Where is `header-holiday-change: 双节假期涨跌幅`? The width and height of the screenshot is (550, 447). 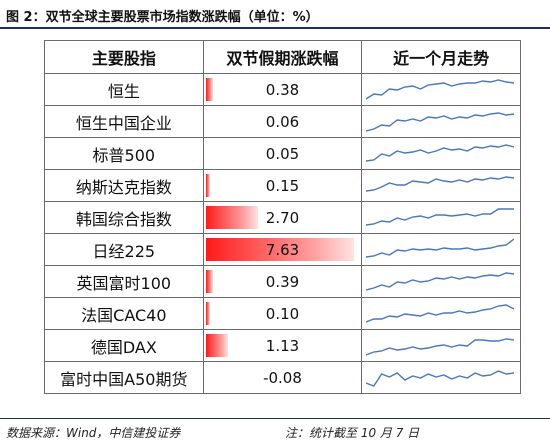 header-holiday-change: 双节假期涨跌幅 is located at coordinates (282, 57).